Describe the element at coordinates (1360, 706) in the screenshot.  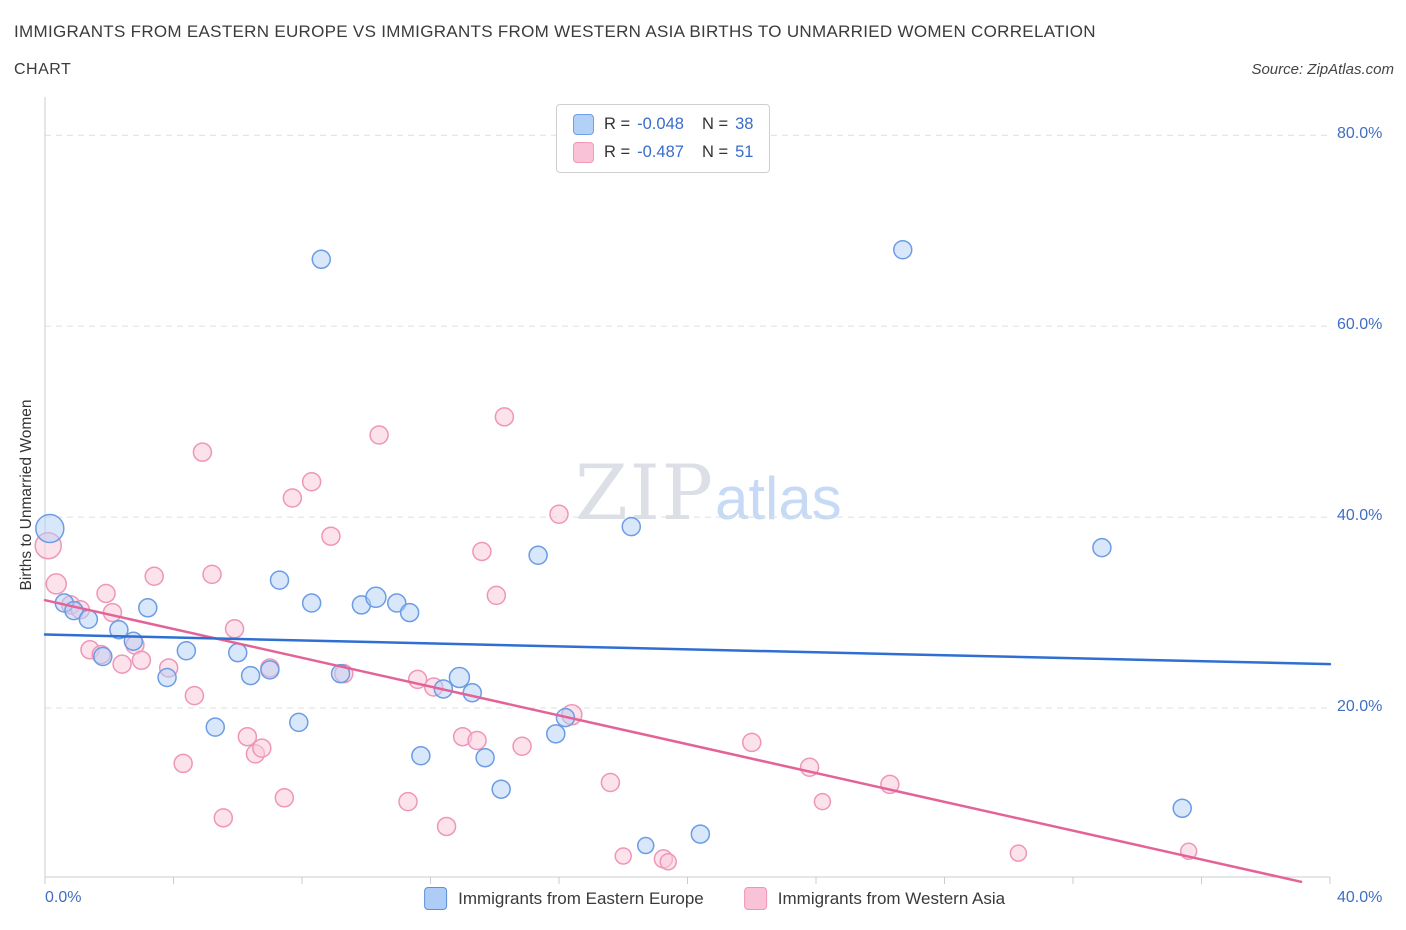
I see `y-tick-label-20: 20.0%` at that location.